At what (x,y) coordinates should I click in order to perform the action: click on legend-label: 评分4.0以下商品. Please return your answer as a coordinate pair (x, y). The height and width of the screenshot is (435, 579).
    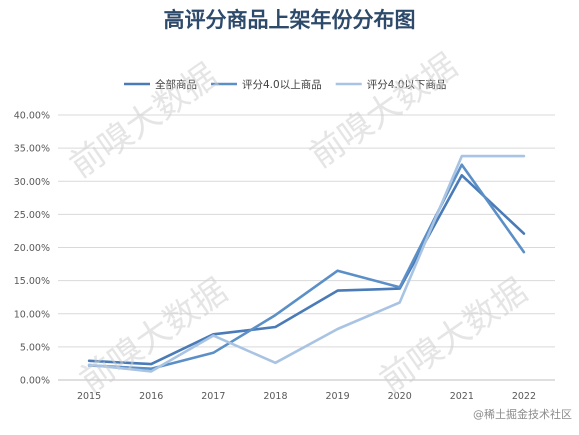
    Looking at the image, I should click on (407, 84).